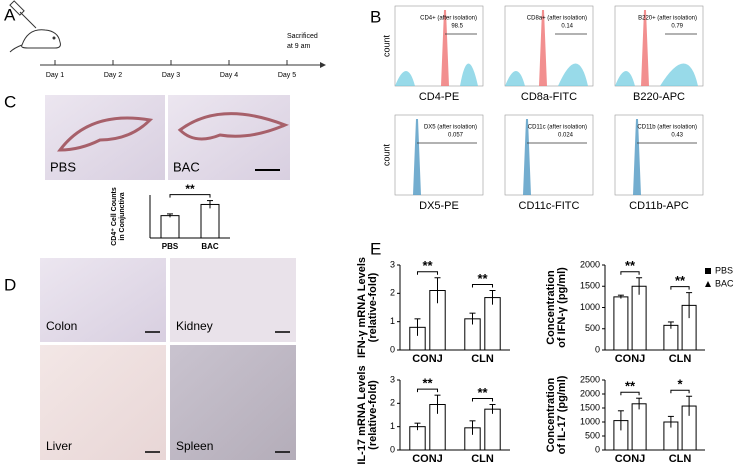 The width and height of the screenshot is (738, 465). I want to click on legend-marker, so click(708, 271).